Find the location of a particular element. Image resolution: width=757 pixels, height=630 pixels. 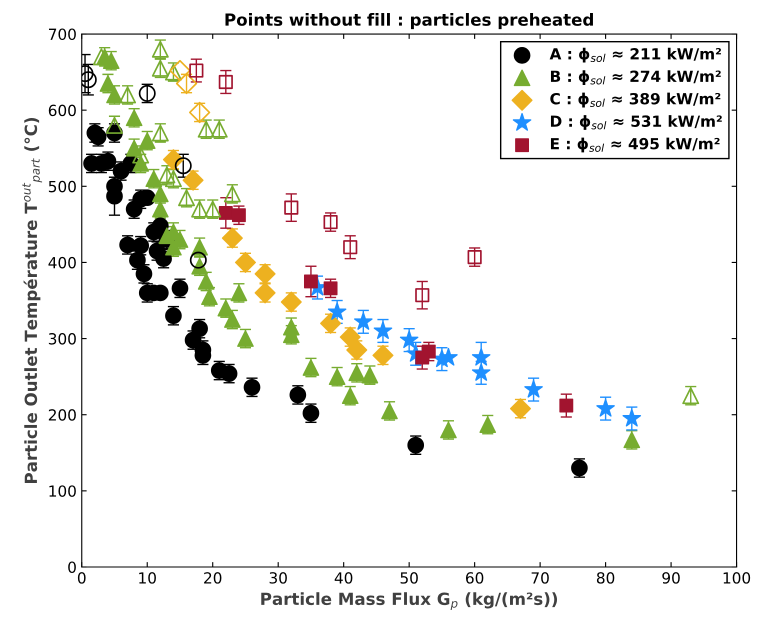

legend-label: C : ϕ$_{sol}$ ≈ 389 kW/m² is located at coordinates (635, 100).